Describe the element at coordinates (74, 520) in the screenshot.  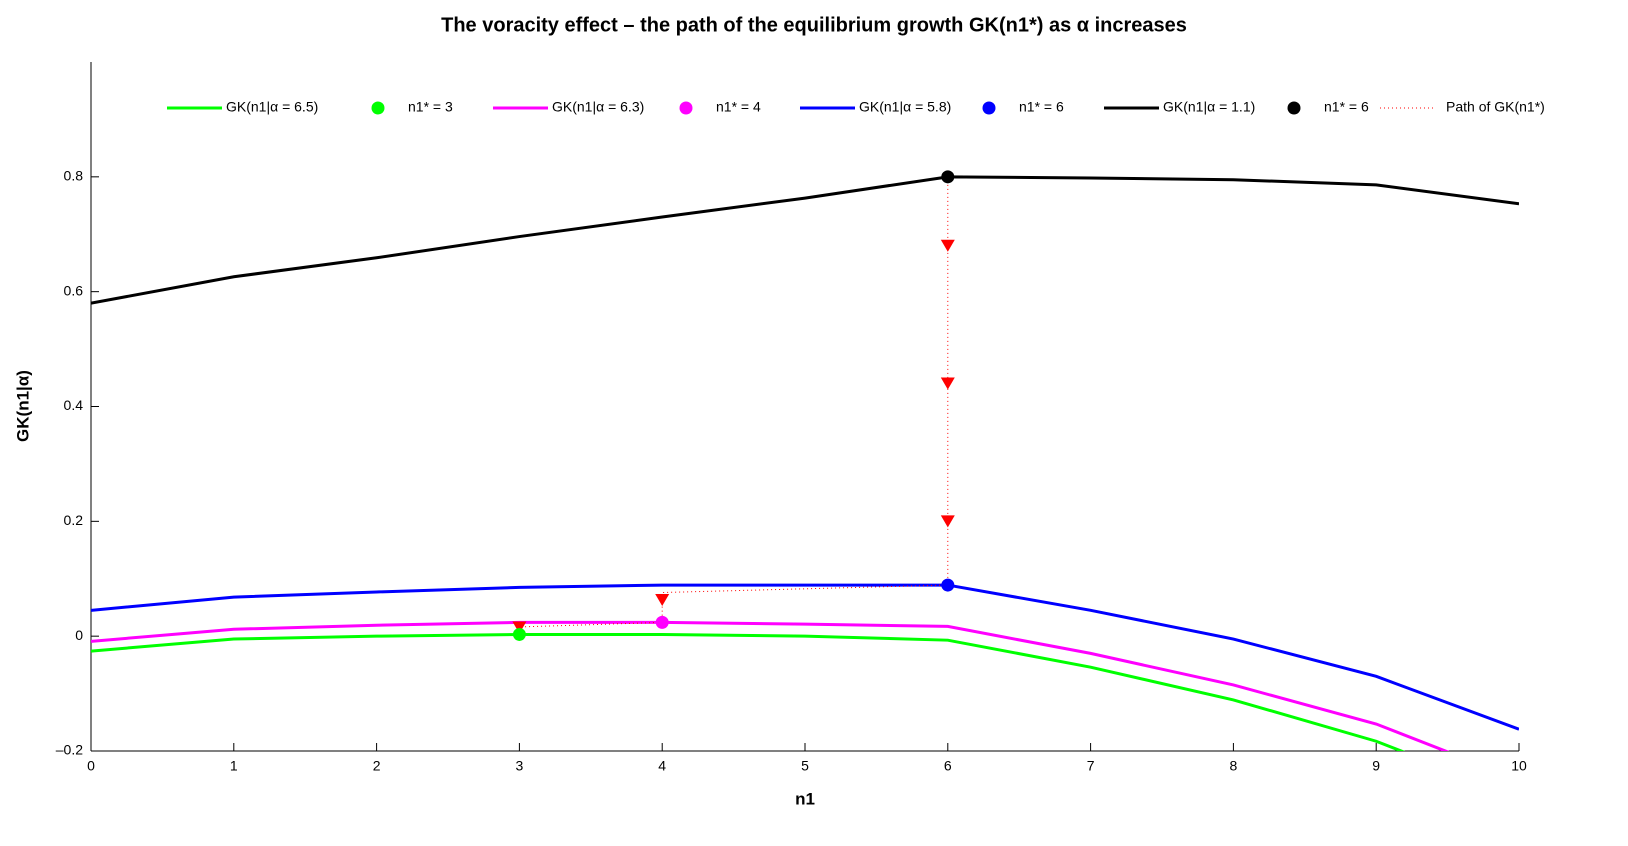
I see `y-tick-label: 0.2` at that location.